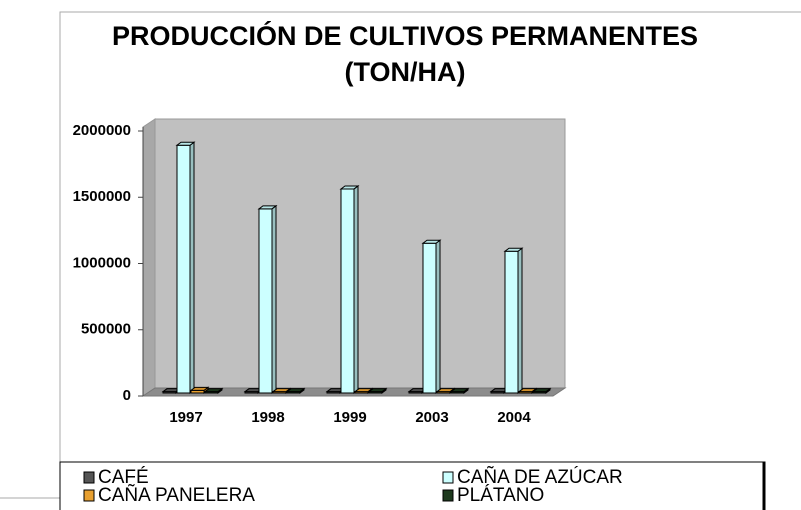  What do you see at coordinates (405, 35) in the screenshot?
I see `chart-title: PRODUCCIÓN DE CULTIVOS PERMANENTES` at bounding box center [405, 35].